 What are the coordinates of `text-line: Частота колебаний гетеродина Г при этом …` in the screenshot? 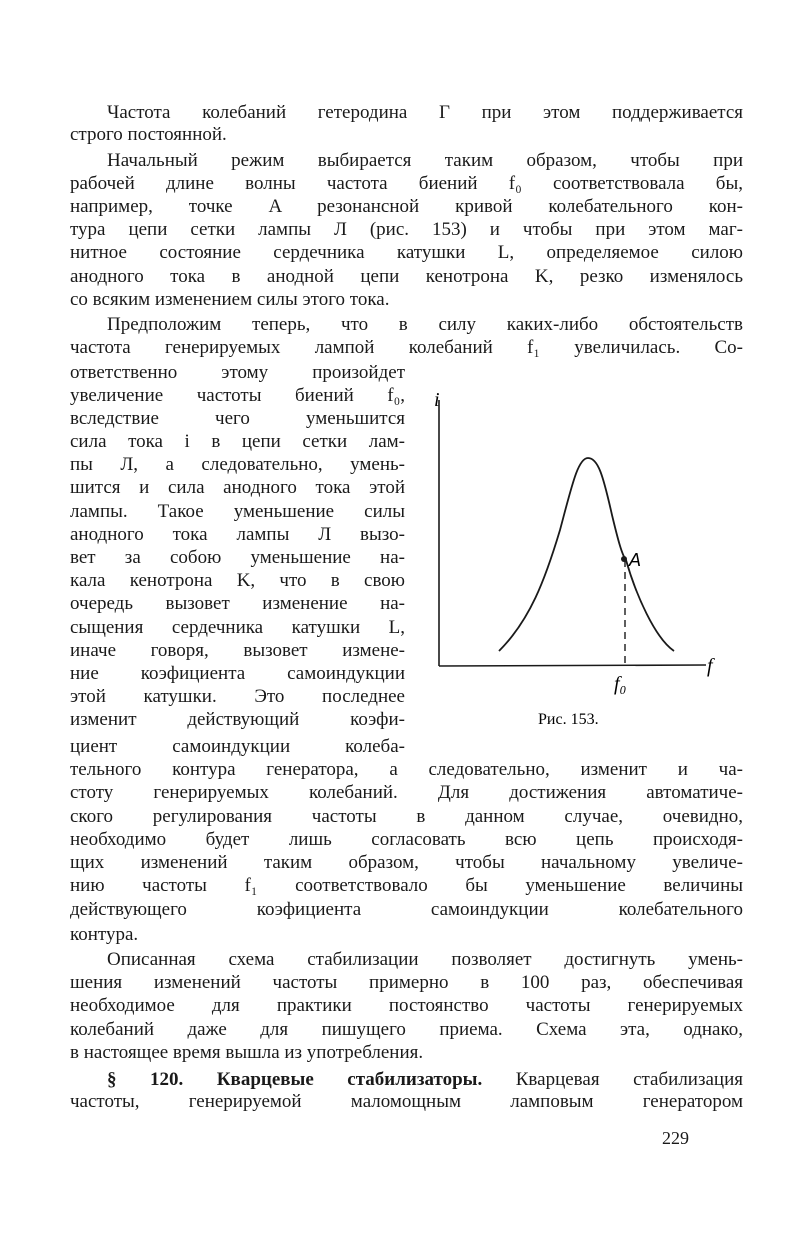 It's located at (425, 112).